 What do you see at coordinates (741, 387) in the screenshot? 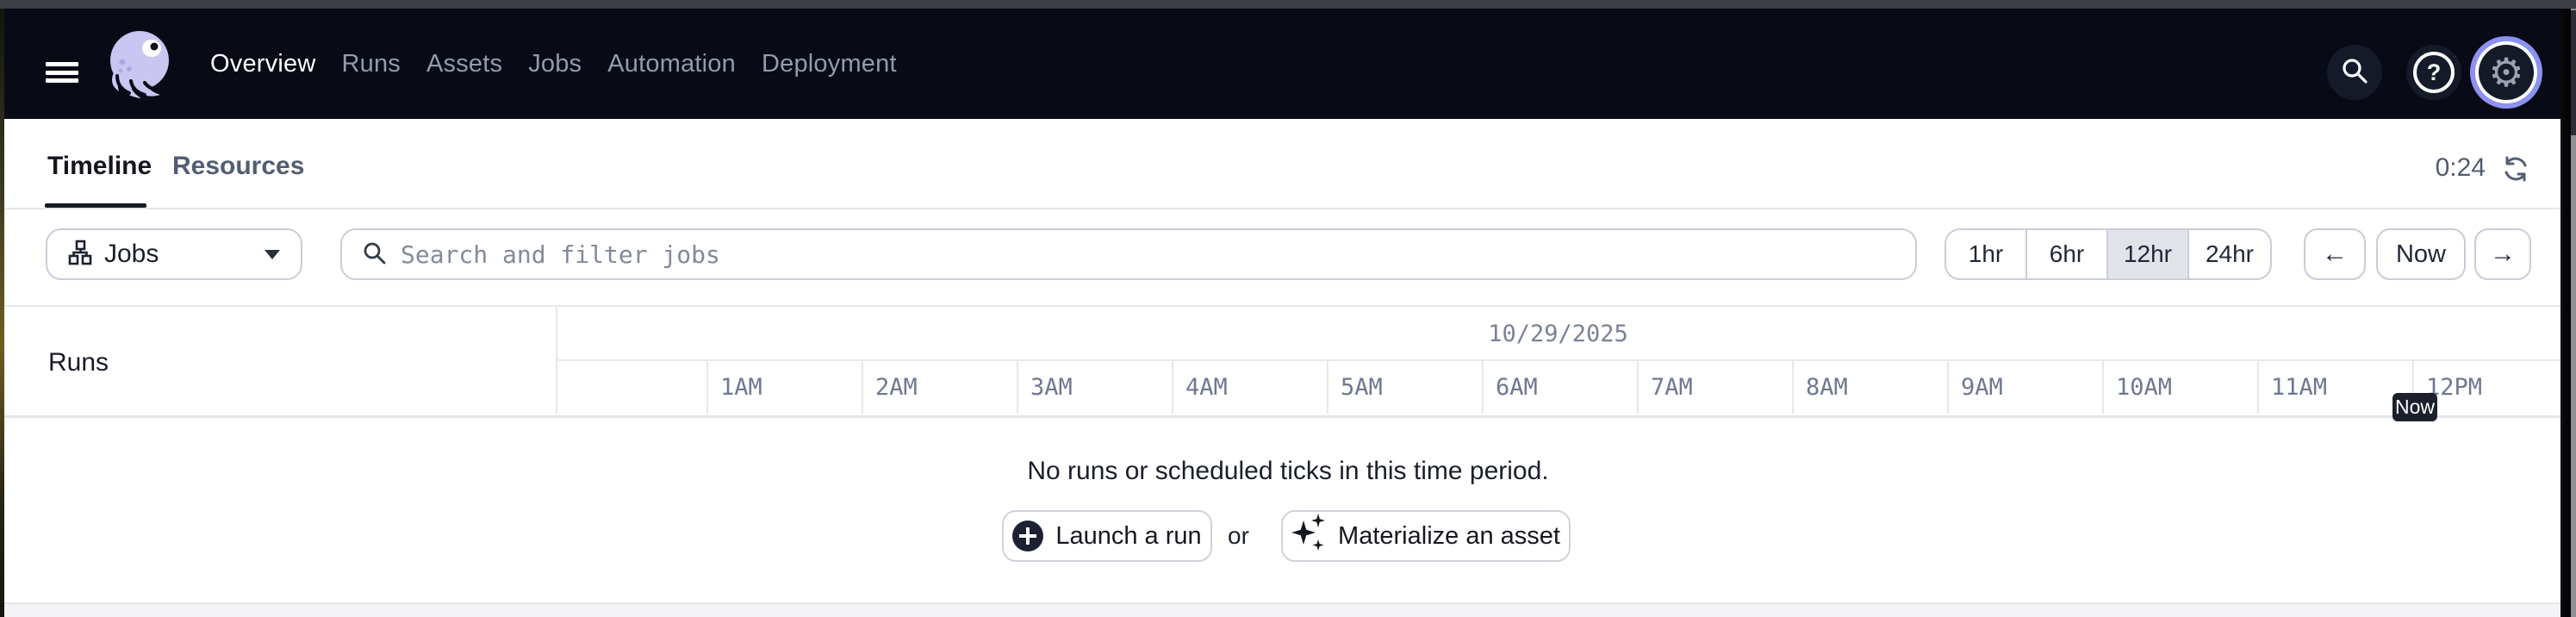
I see `hour-label: 1AM` at bounding box center [741, 387].